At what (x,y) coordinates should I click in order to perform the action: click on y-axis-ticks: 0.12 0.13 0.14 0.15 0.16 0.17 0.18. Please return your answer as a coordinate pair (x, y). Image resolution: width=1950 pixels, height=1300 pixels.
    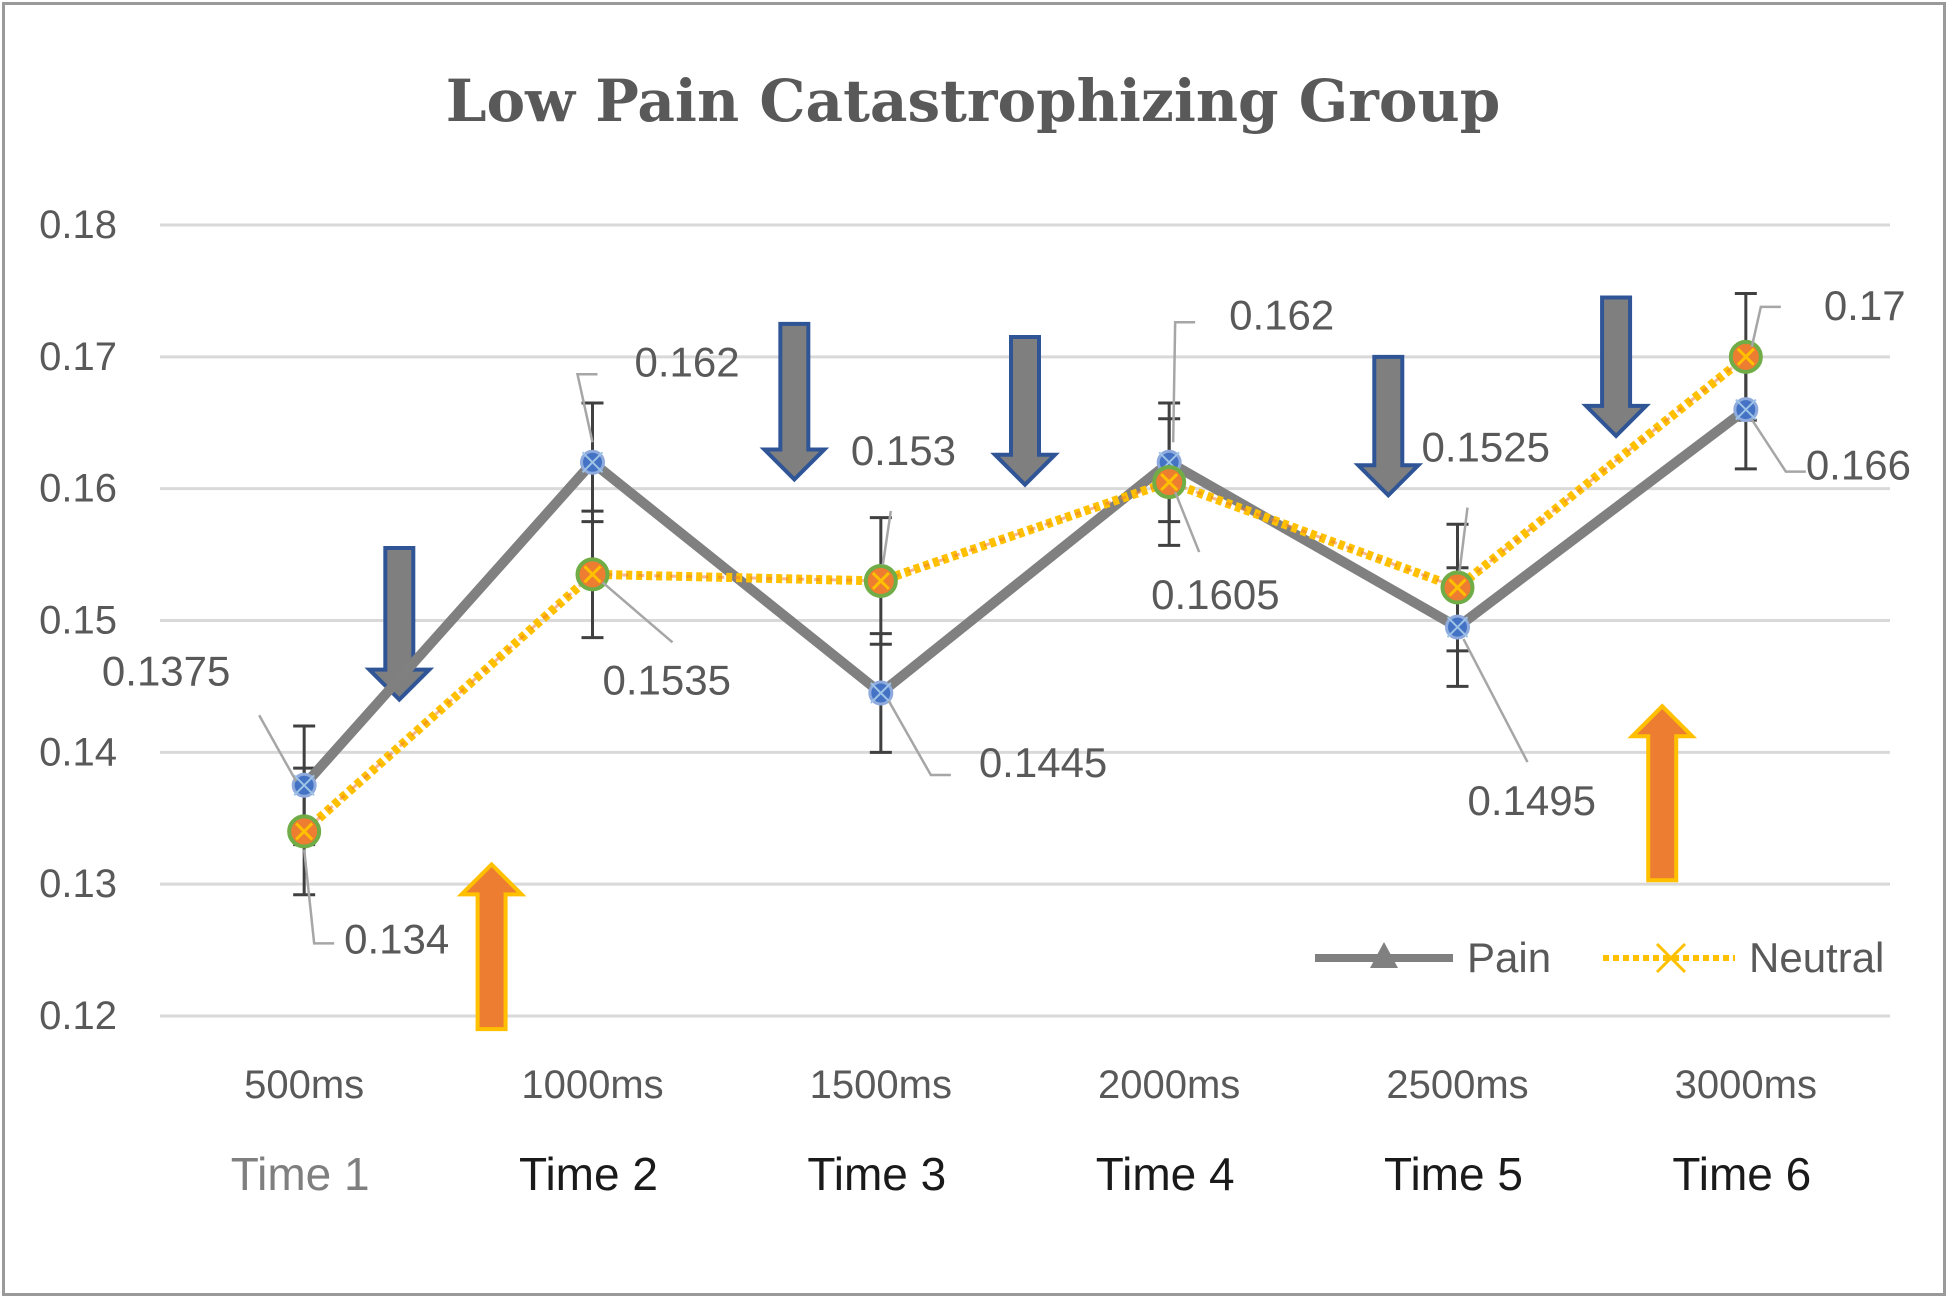
    Looking at the image, I should click on (78, 620).